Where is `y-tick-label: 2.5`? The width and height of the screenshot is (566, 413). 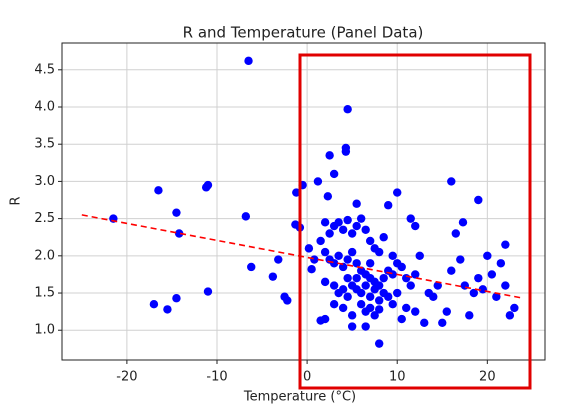 y-tick-label: 2.5 is located at coordinates (44, 218).